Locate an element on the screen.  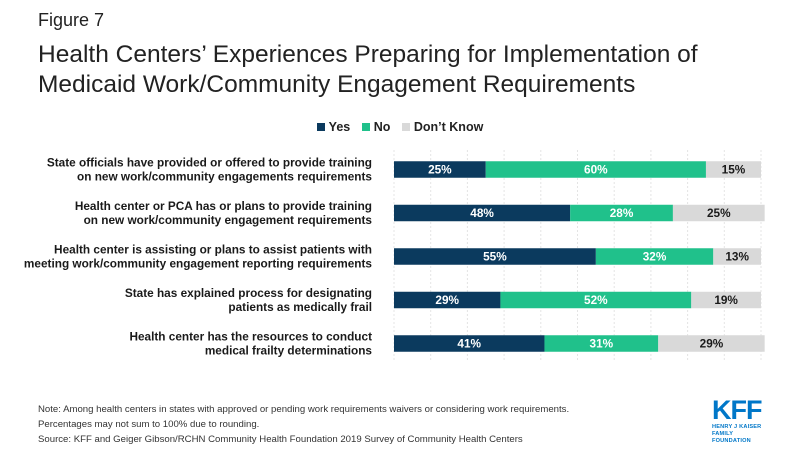
figure-label: Figure 7 is located at coordinates (71, 20).